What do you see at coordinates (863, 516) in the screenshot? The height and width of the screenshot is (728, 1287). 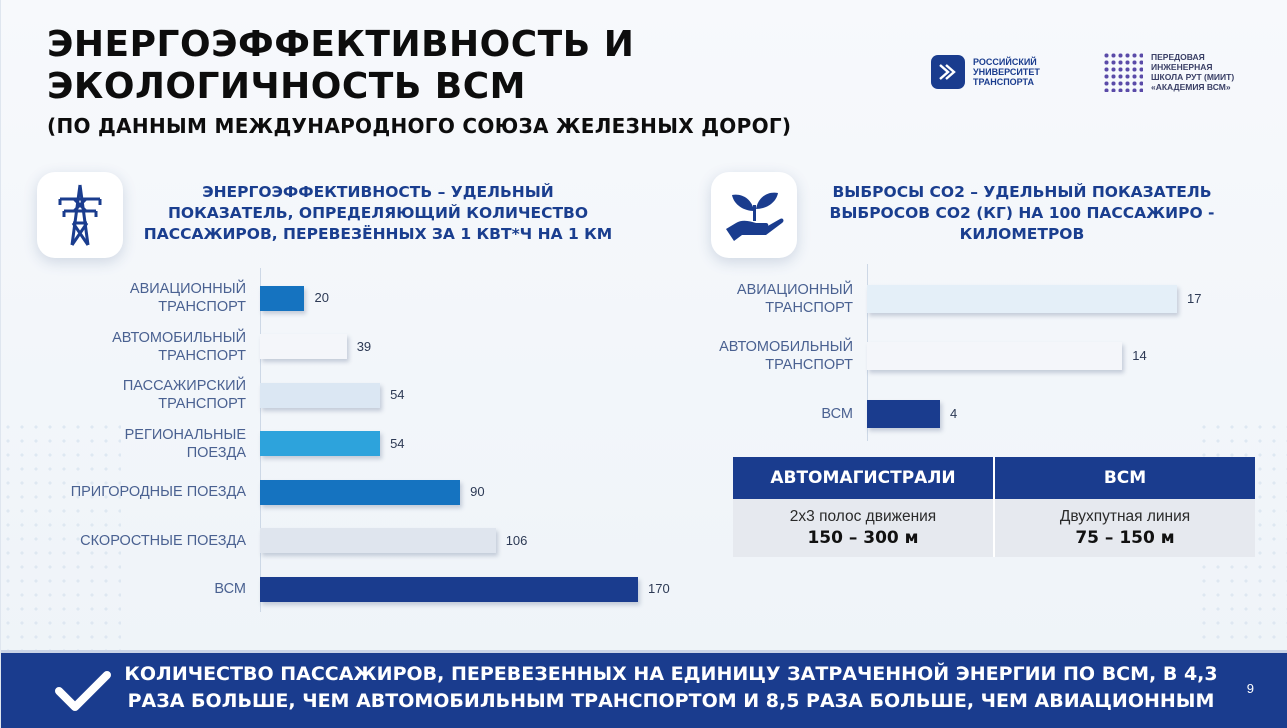 I see `table-cell-desc: 2х3 полос движения` at bounding box center [863, 516].